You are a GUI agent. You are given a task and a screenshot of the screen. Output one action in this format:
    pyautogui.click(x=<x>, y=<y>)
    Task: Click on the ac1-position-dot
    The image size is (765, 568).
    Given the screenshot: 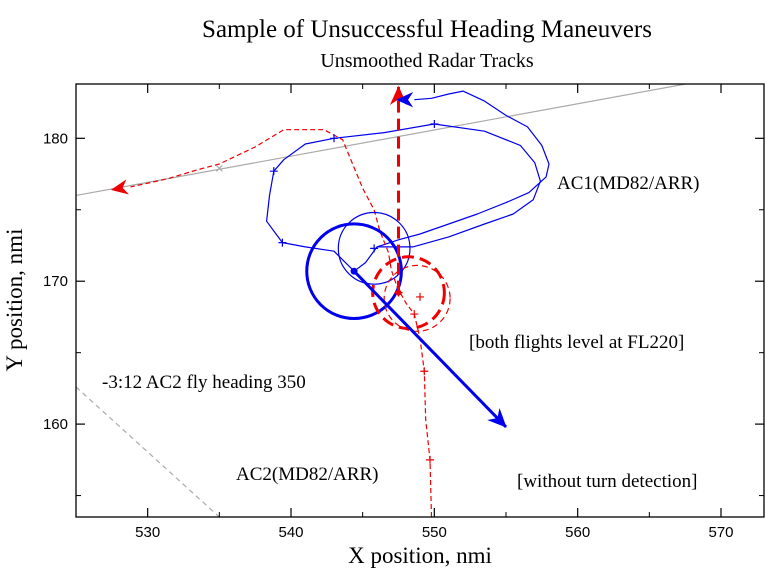 What is the action you would take?
    pyautogui.click(x=354, y=271)
    